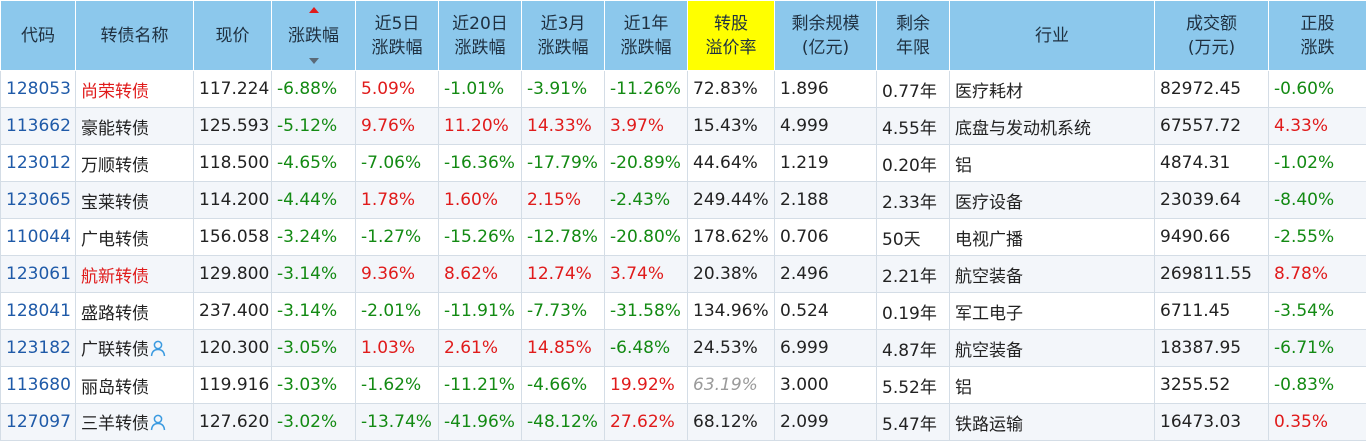 The image size is (1366, 441). I want to click on col-header-remaining-scale: 剩余规模(亿元), so click(826, 36).